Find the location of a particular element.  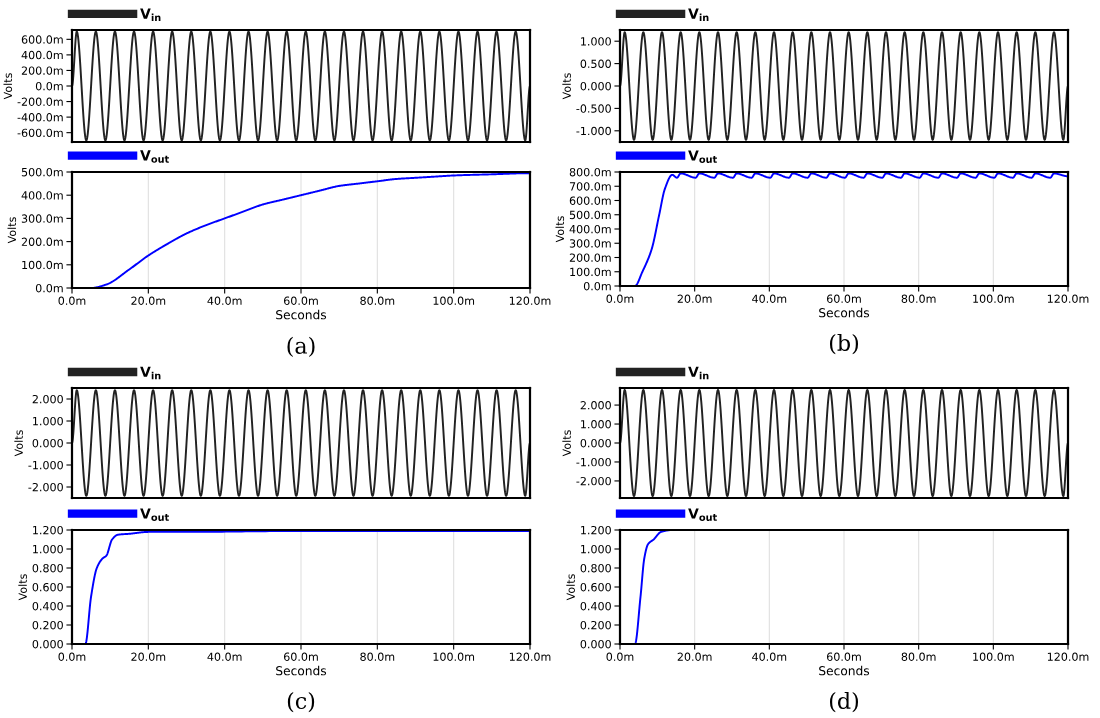

text: (a) is located at coordinates (301, 347).